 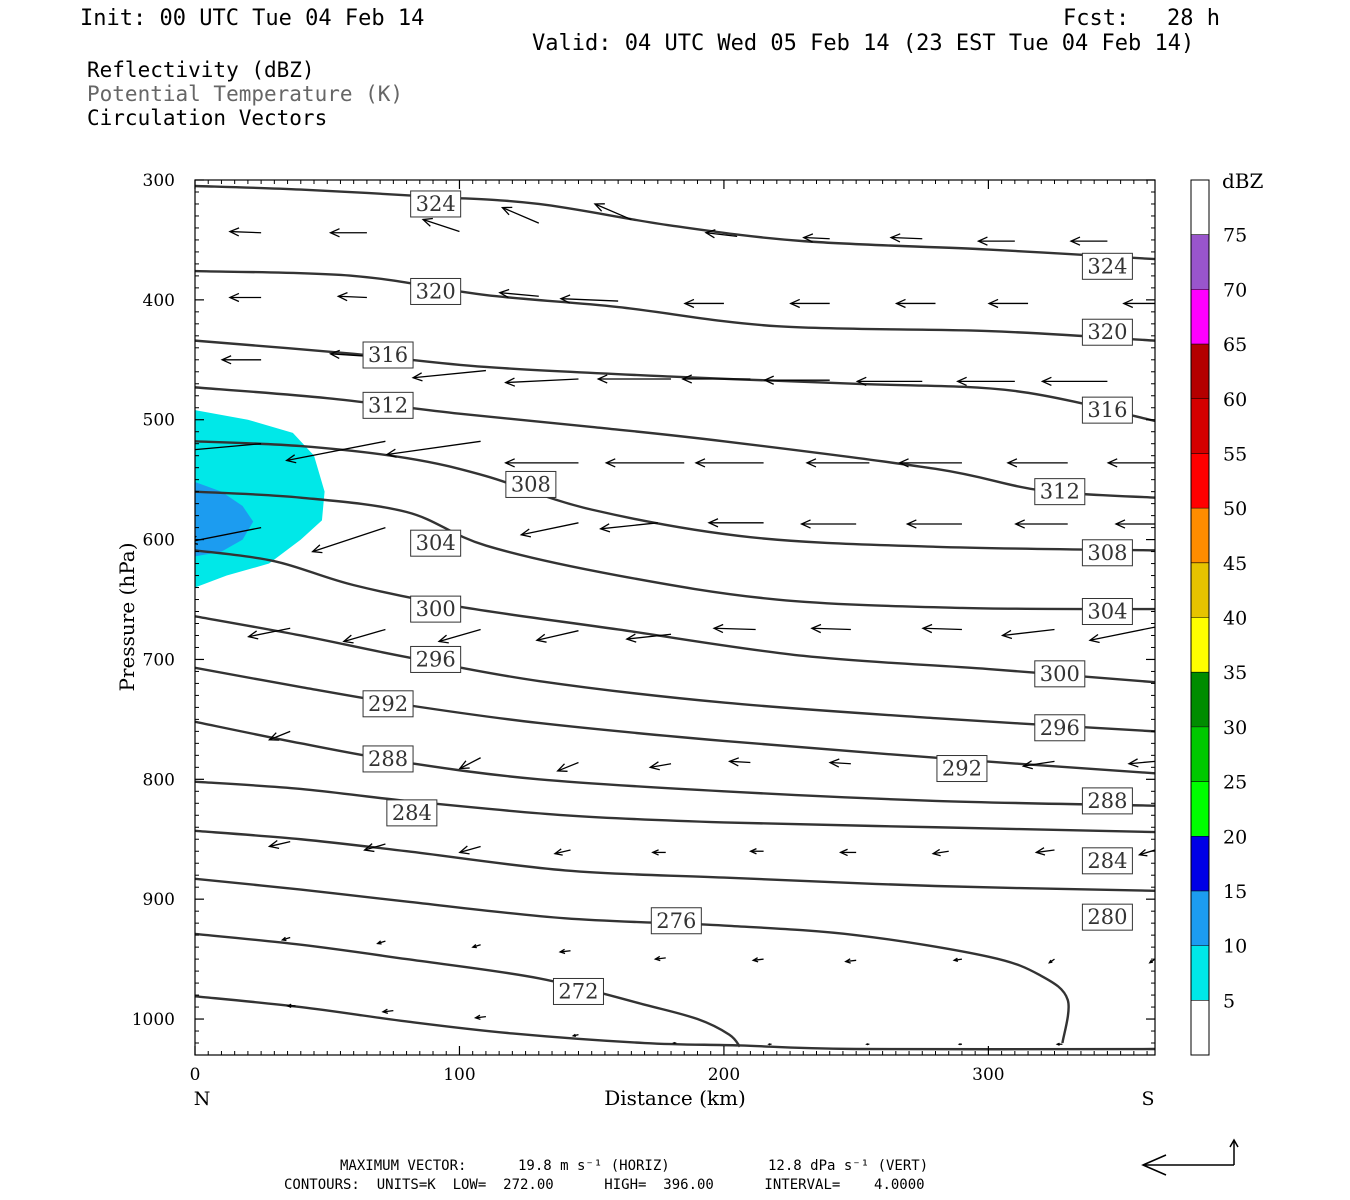 I want to click on x-axis-label: Distance (km), so click(x=675, y=1098).